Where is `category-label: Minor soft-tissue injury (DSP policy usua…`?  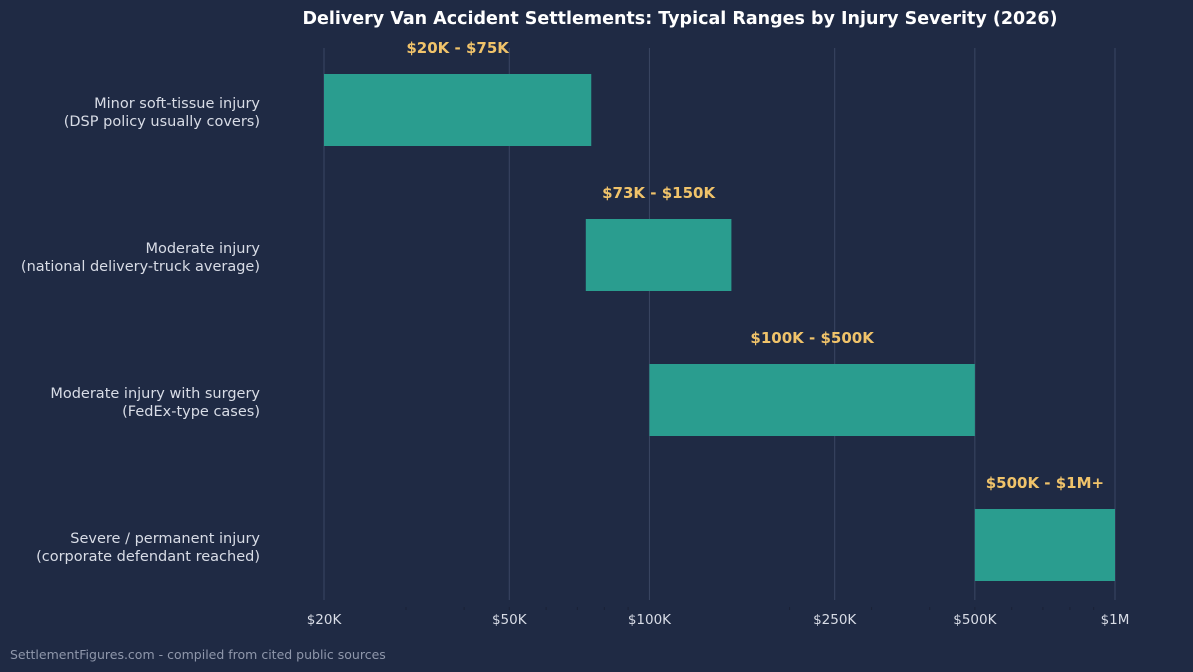 category-label: Minor soft-tissue injury (DSP policy usua… is located at coordinates (162, 113).